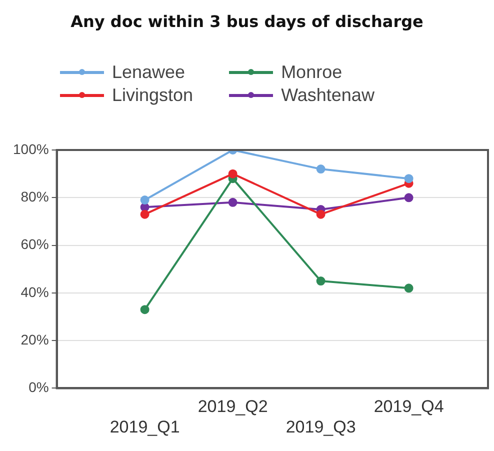 The width and height of the screenshot is (494, 451). I want to click on legend-label: Washtenaw, so click(327, 95).